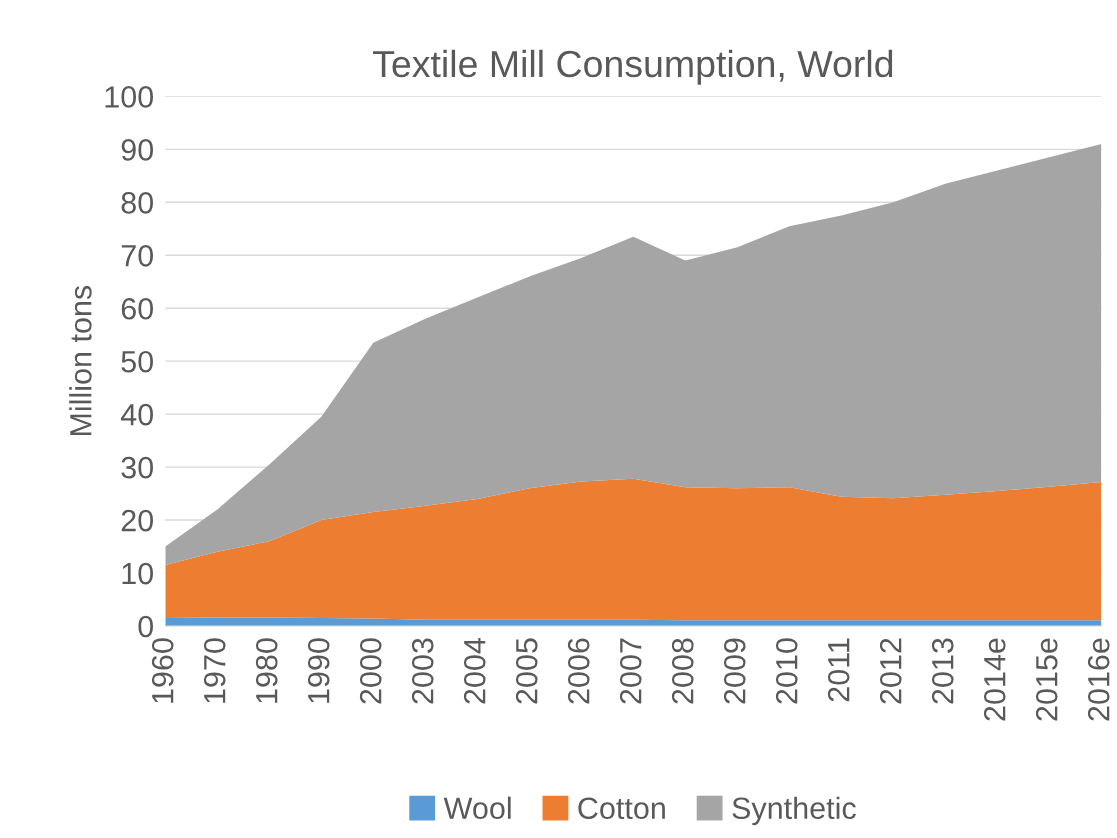 The width and height of the screenshot is (1117, 838). I want to click on x-tick-label: 2016e, so click(1098, 679).